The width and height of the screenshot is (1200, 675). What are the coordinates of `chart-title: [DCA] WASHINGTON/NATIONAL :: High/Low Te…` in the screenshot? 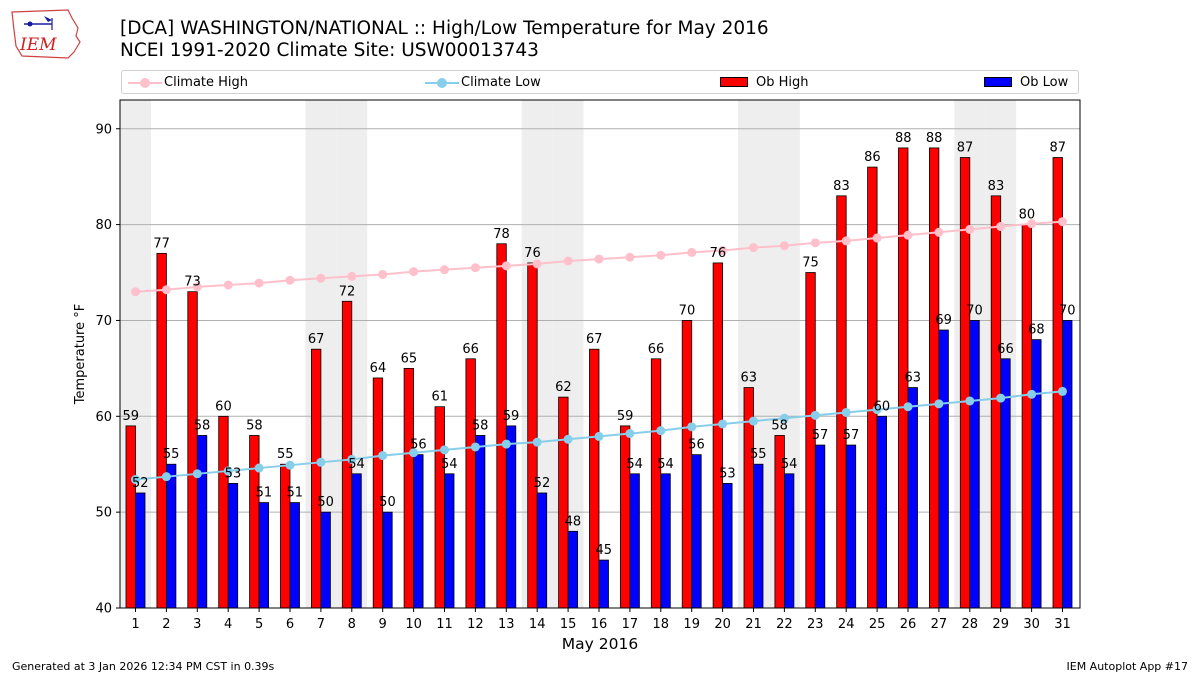 It's located at (444, 28).